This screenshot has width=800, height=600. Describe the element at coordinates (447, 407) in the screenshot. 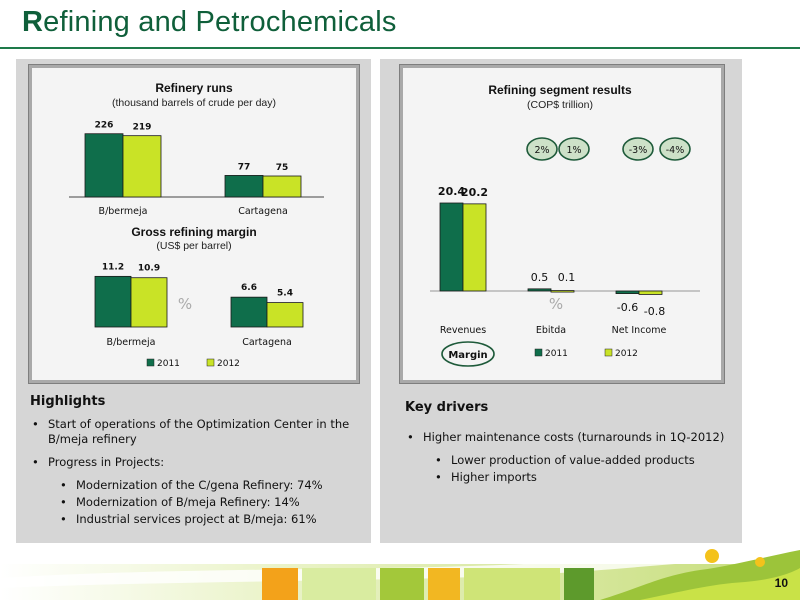

I see `drivers-heading: Key drivers` at that location.